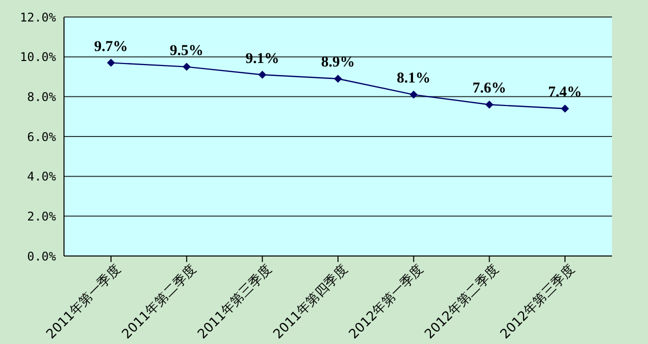 This screenshot has width=648, height=344. Describe the element at coordinates (413, 78) in the screenshot. I see `data-label: 8.1%` at that location.